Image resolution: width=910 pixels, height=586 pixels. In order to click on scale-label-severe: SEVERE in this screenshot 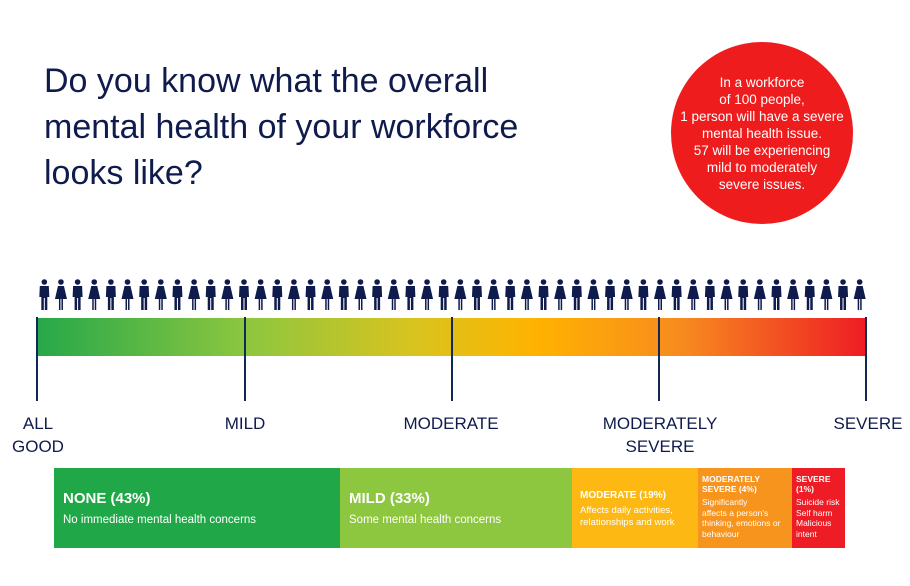, I will do `click(868, 423)`.